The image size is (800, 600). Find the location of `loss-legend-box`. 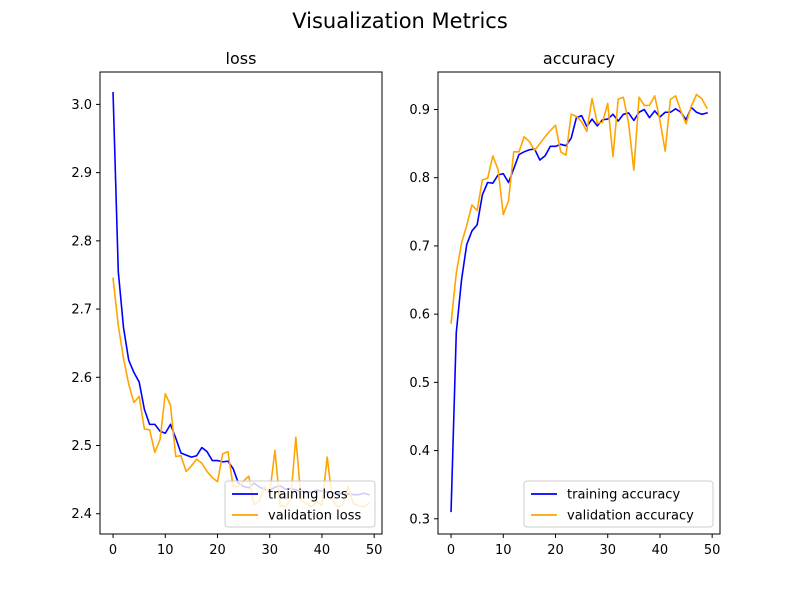

loss-legend-box is located at coordinates (300, 504).